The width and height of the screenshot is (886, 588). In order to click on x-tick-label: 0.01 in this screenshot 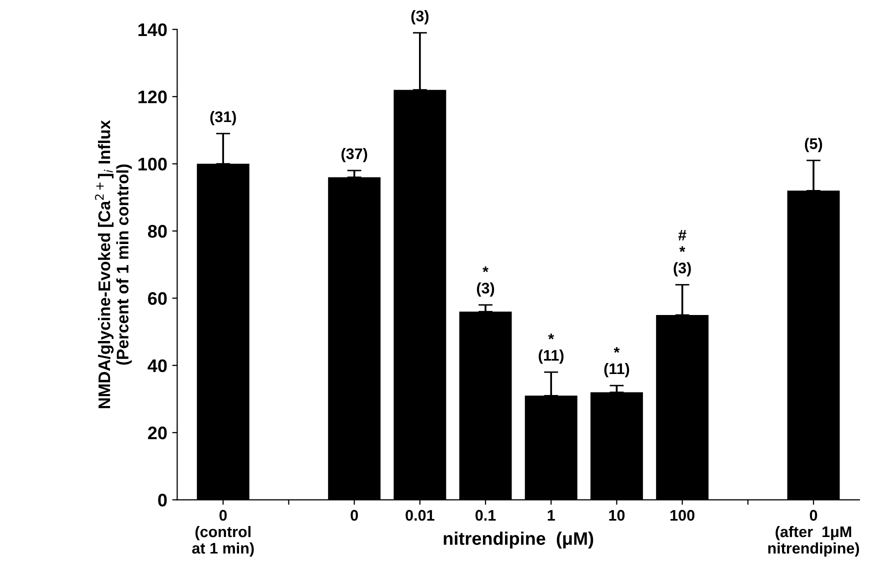, I will do `click(420, 515)`.